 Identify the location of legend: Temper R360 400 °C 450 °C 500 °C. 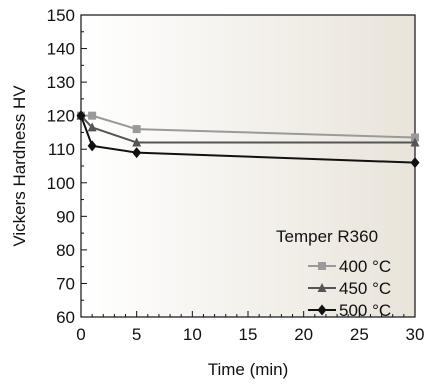
(333, 273).